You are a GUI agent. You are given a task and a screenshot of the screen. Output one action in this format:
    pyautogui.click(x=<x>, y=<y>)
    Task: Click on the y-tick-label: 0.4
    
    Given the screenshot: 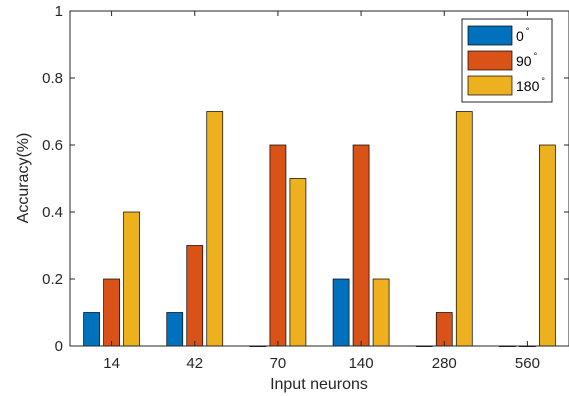 What is the action you would take?
    pyautogui.click(x=52, y=212)
    